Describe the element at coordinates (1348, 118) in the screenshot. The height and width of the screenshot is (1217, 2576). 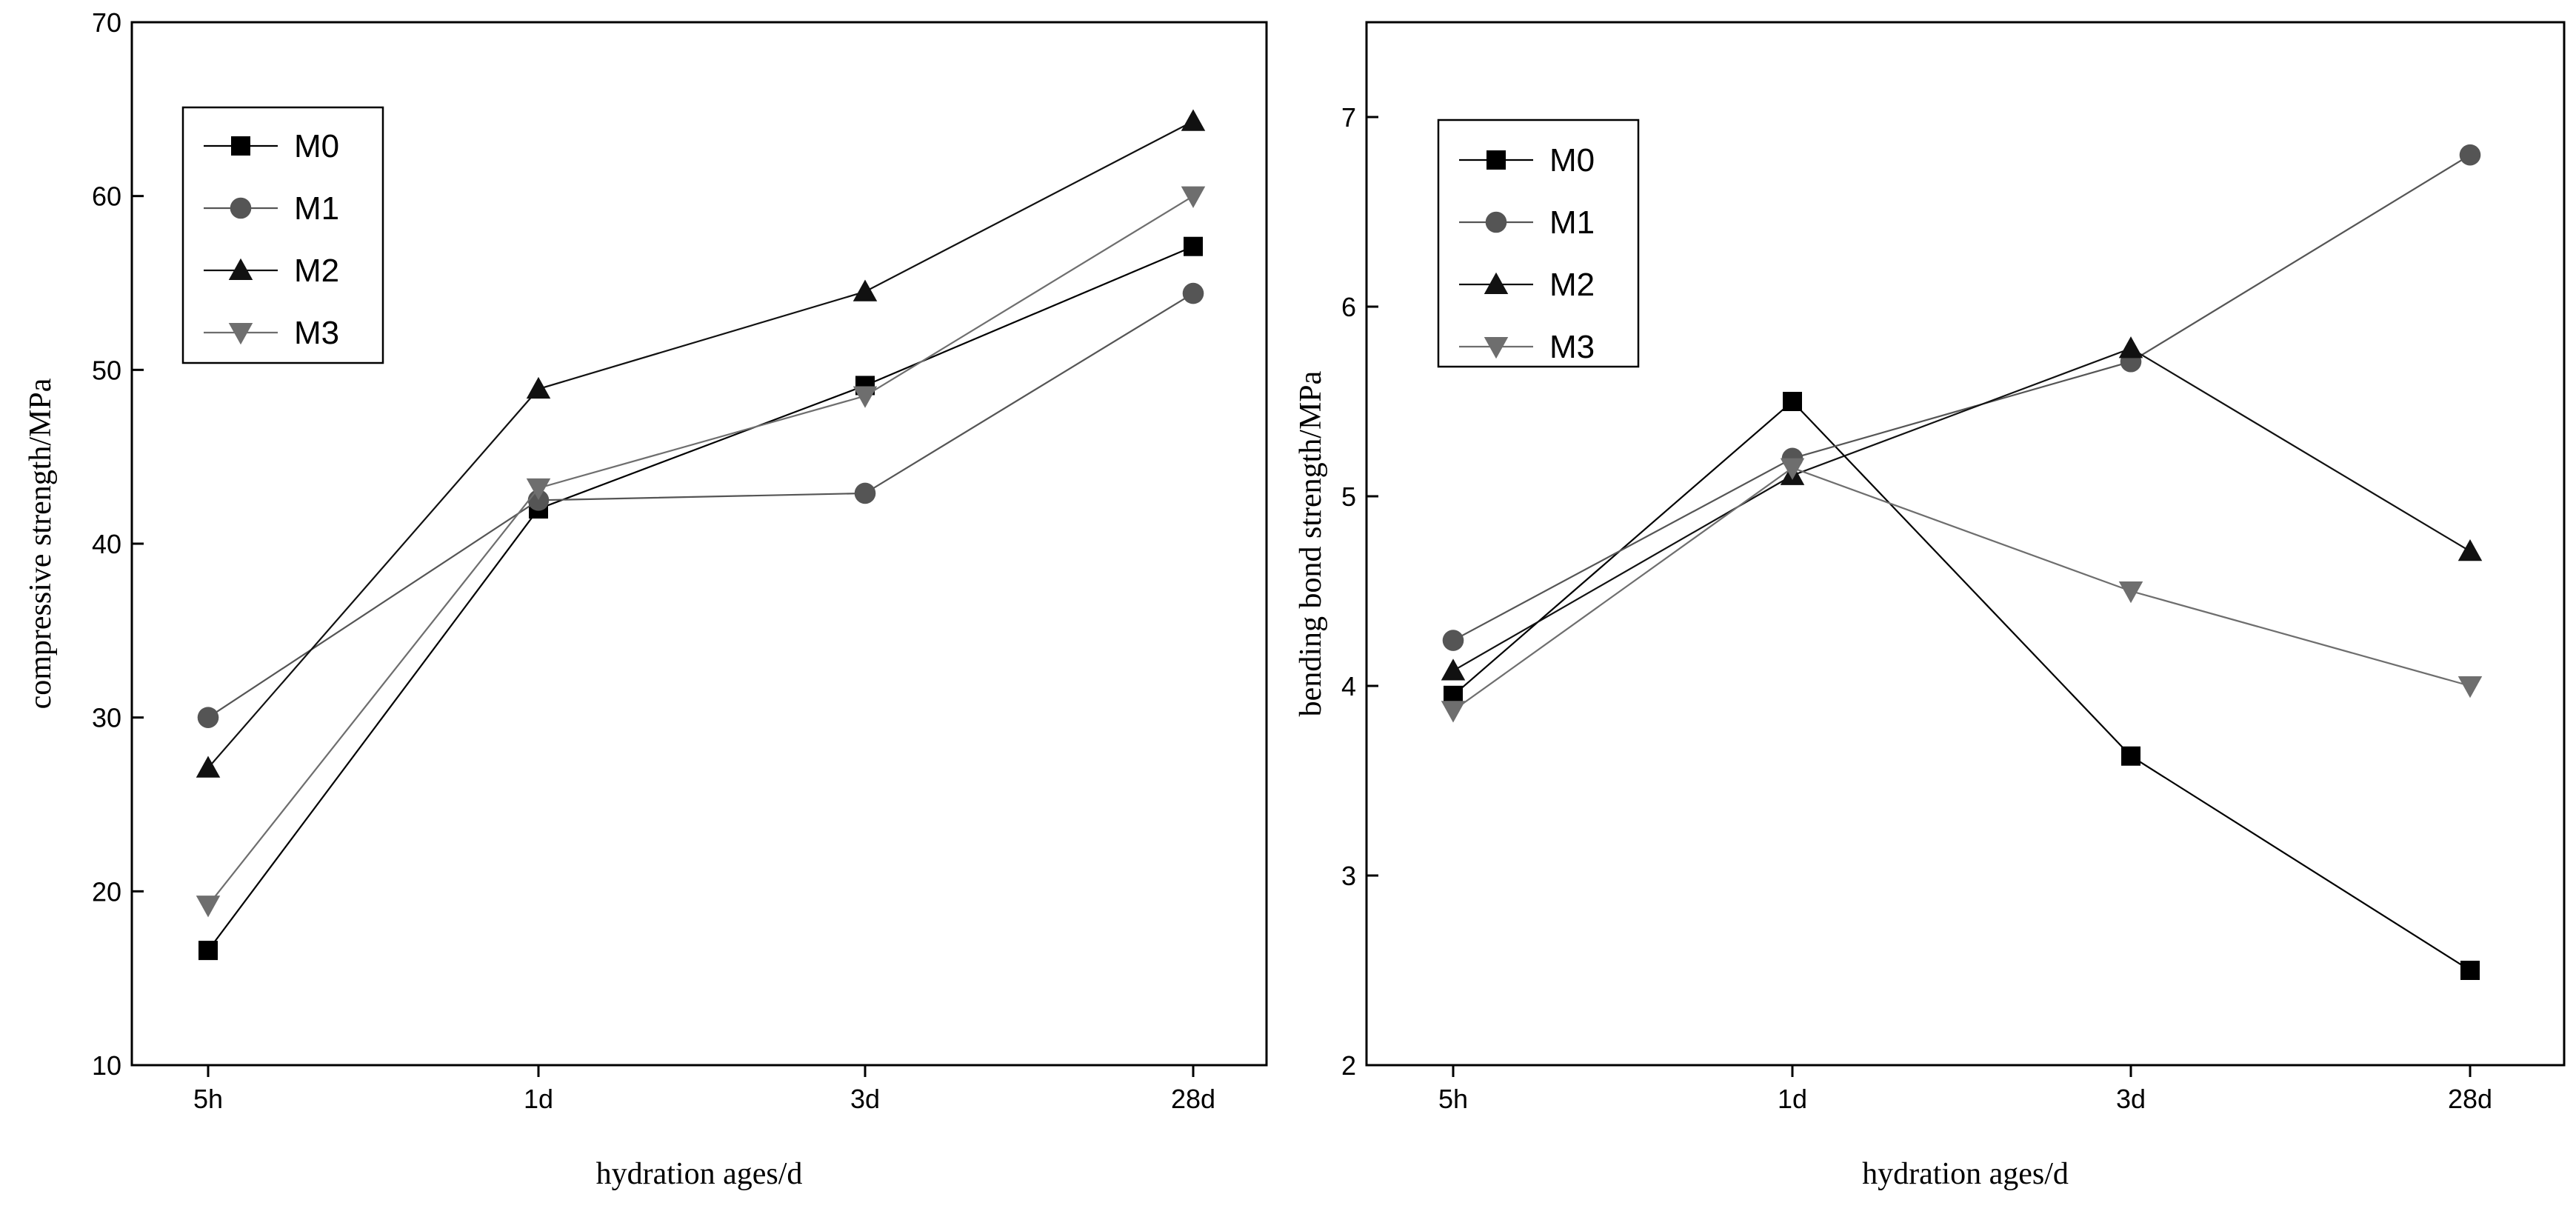
I see `y-tick-label-5: 7` at that location.